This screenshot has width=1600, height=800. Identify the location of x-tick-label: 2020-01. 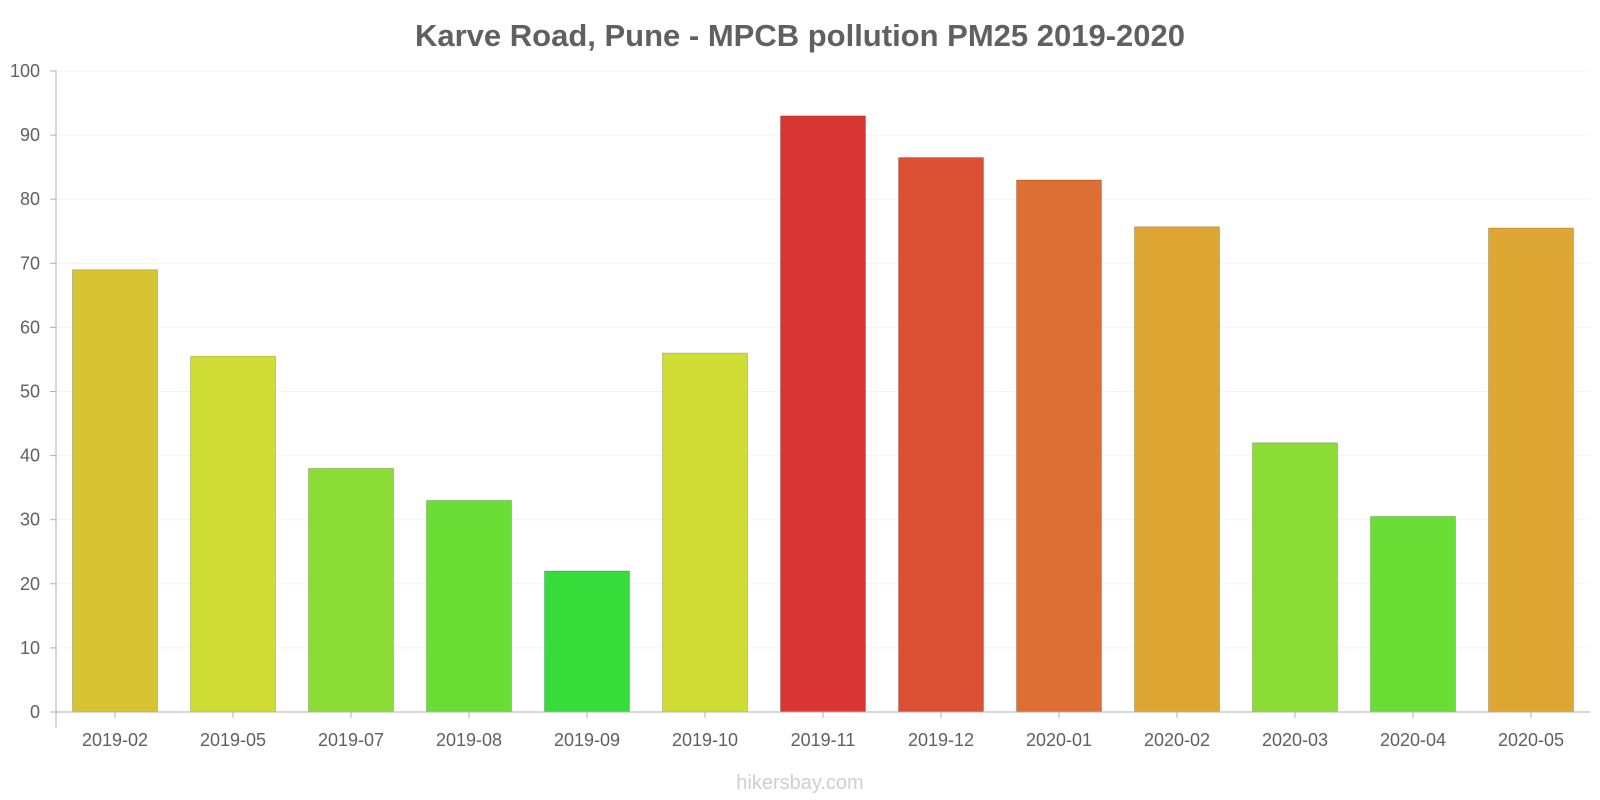
(1059, 740).